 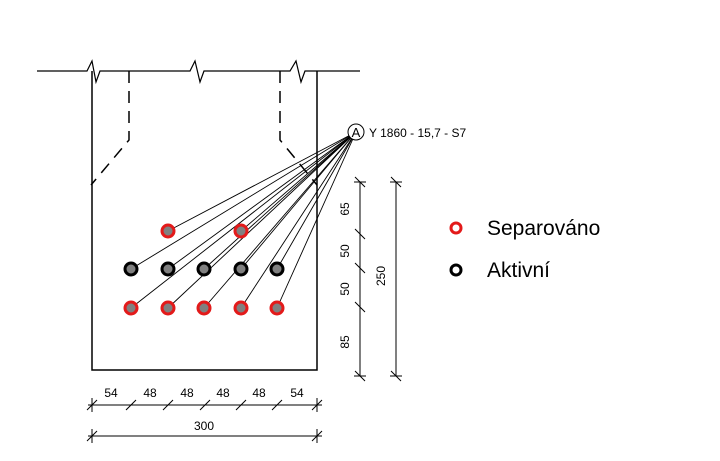 What do you see at coordinates (543, 228) in the screenshot?
I see `legend-label-separovano: Separováno` at bounding box center [543, 228].